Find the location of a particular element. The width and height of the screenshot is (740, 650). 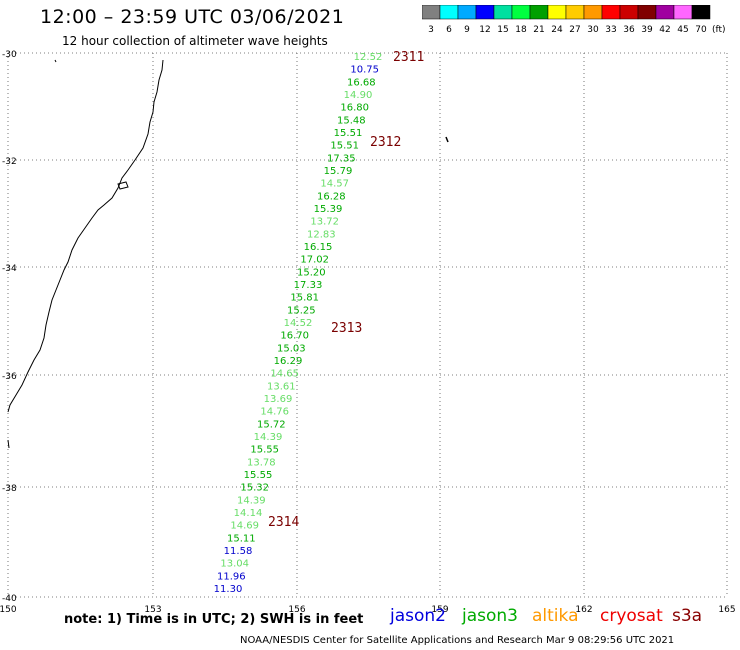

latitude-label: -36 is located at coordinates (9, 377).